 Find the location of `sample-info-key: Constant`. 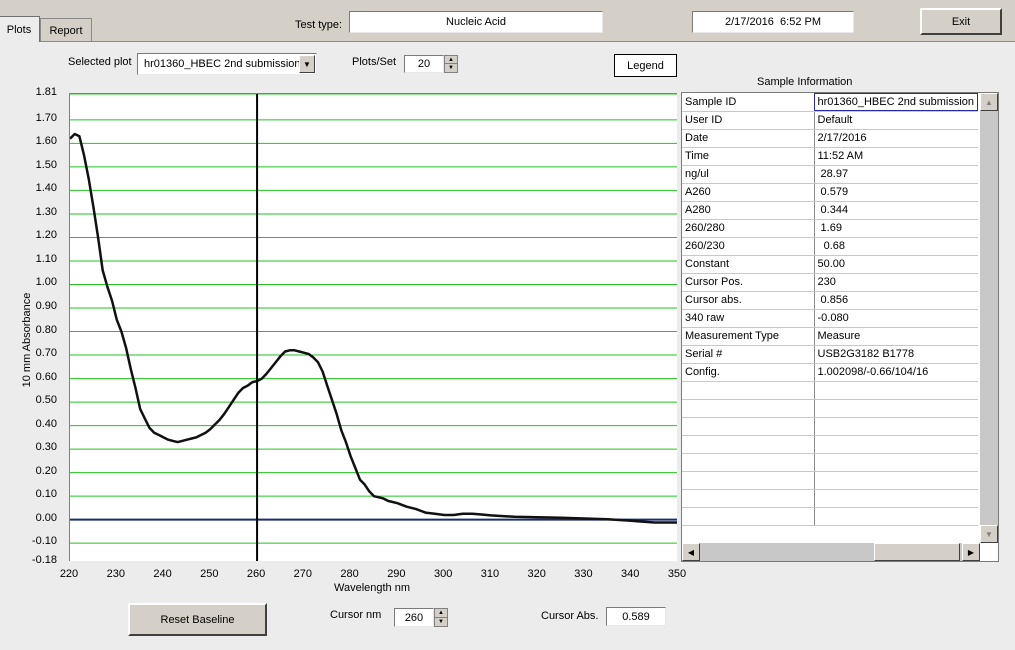

sample-info-key: Constant is located at coordinates (748, 264).